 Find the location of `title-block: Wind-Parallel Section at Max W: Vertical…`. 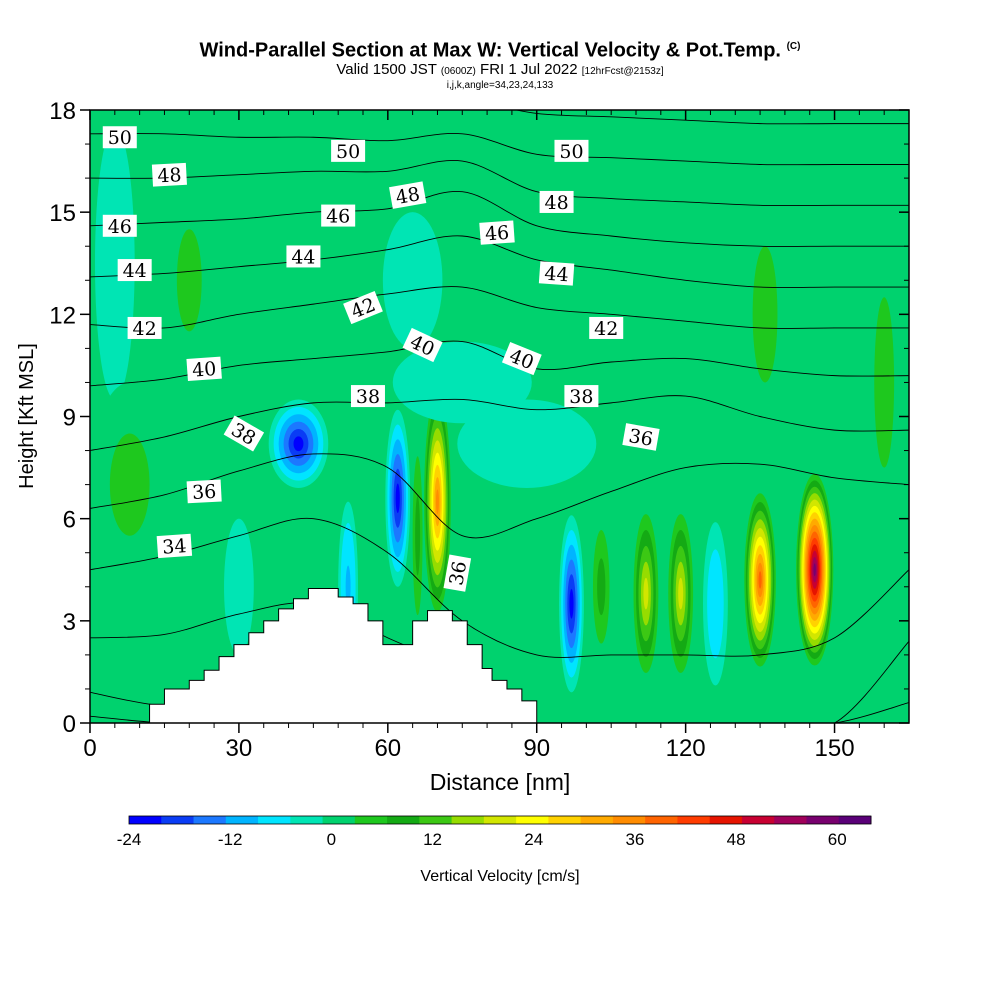

title-block: Wind-Parallel Section at Max W: Vertical… is located at coordinates (500, 63).